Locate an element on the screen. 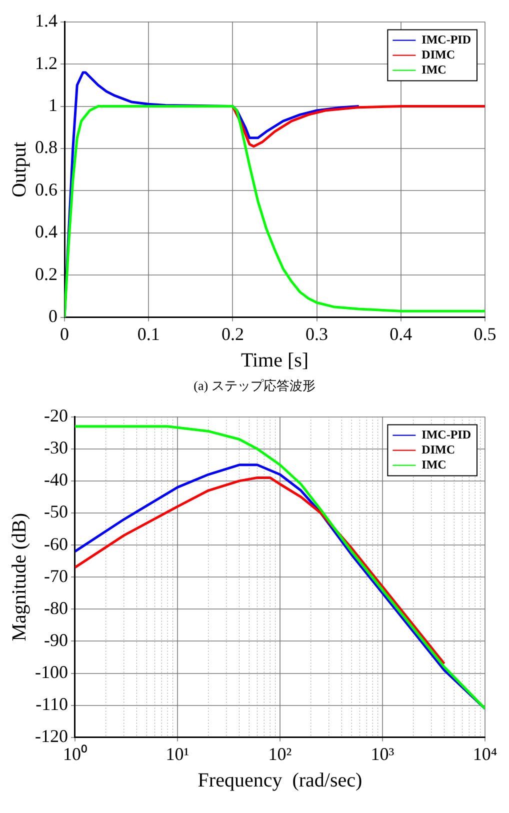  y-tick-label: 0.4 is located at coordinates (46, 232).